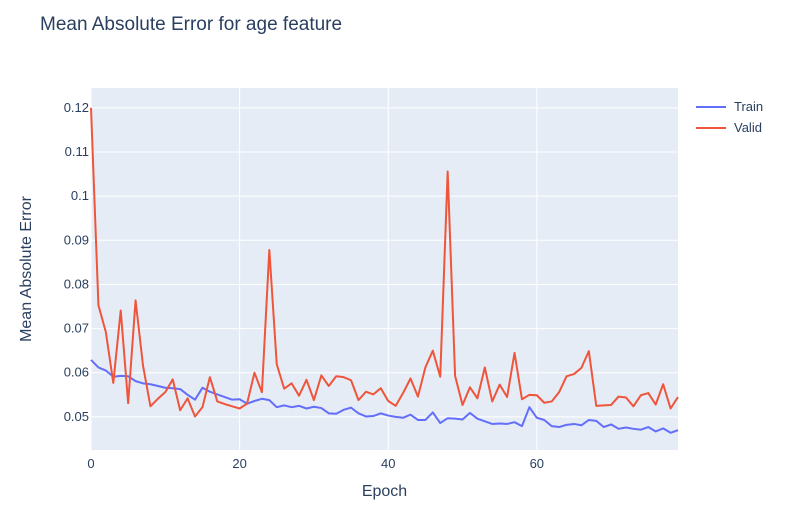 This screenshot has width=799, height=509. What do you see at coordinates (76, 283) in the screenshot?
I see `y-tick-label: 0.08` at bounding box center [76, 283].